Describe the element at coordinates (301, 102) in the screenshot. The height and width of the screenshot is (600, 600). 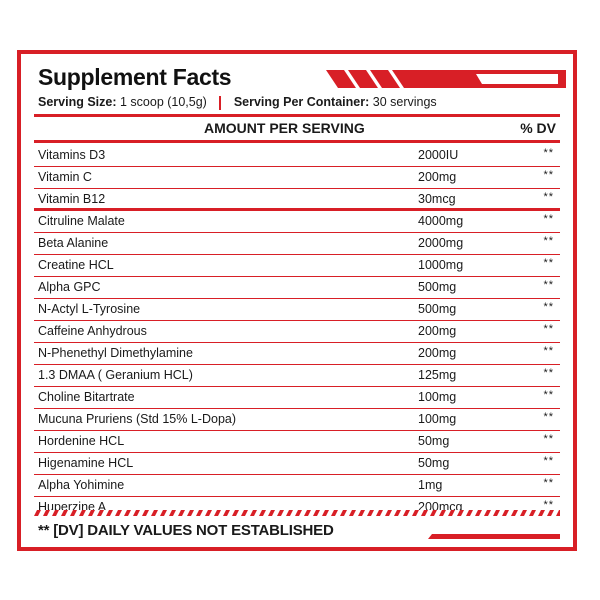
I see `servings-per-container-label: Serving Per Container:` at that location.